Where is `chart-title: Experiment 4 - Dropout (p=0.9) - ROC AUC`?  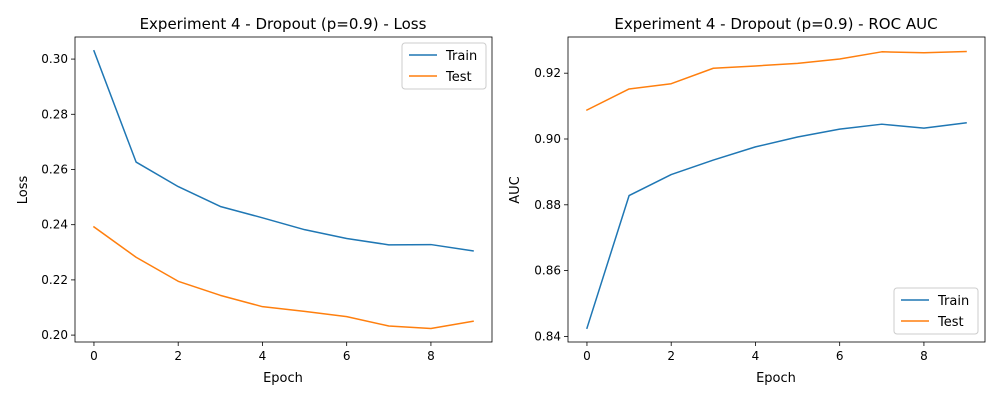
chart-title: Experiment 4 - Dropout (p=0.9) - ROC AUC is located at coordinates (775, 24).